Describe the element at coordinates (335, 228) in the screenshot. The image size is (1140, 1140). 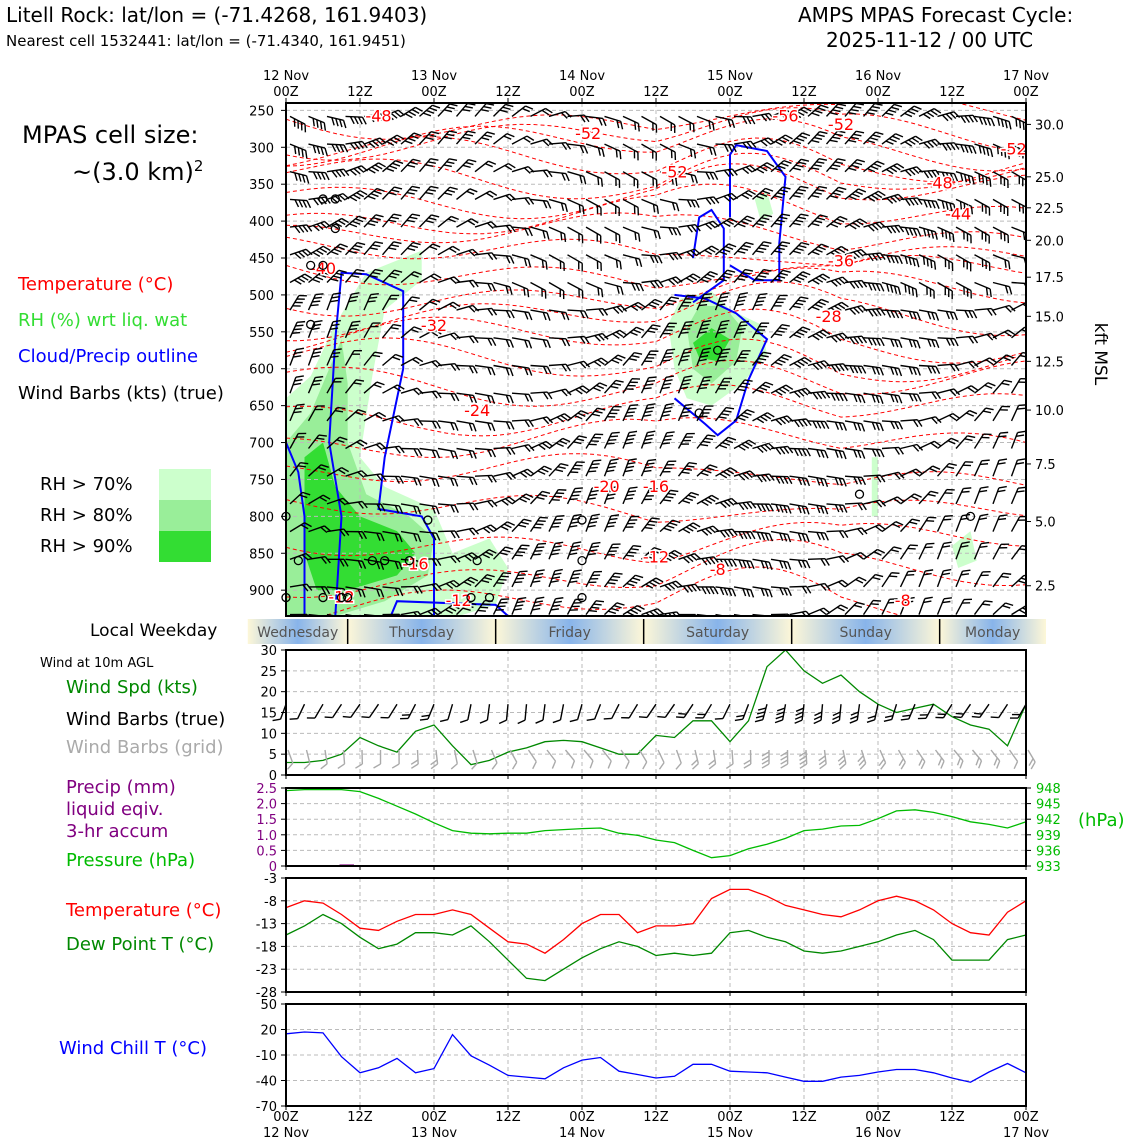
I see `calm-marker` at that location.